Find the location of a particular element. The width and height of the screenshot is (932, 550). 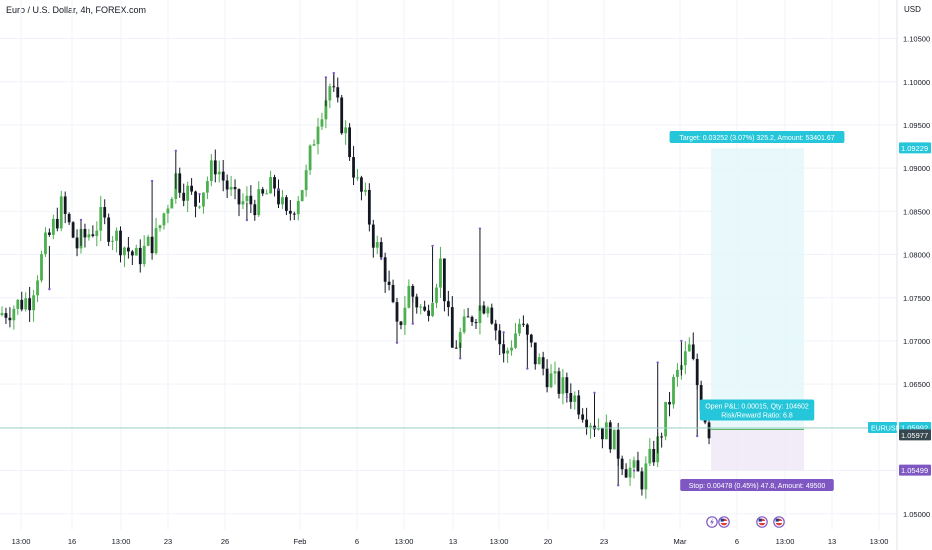

target-zone is located at coordinates (757, 289).